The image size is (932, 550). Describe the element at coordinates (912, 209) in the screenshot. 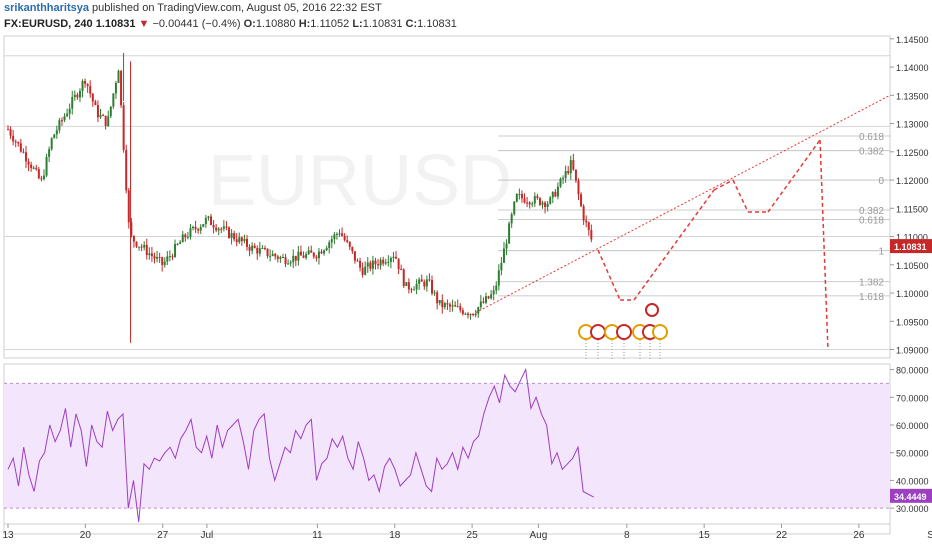

I see `price-tick-label: 1.11500` at that location.